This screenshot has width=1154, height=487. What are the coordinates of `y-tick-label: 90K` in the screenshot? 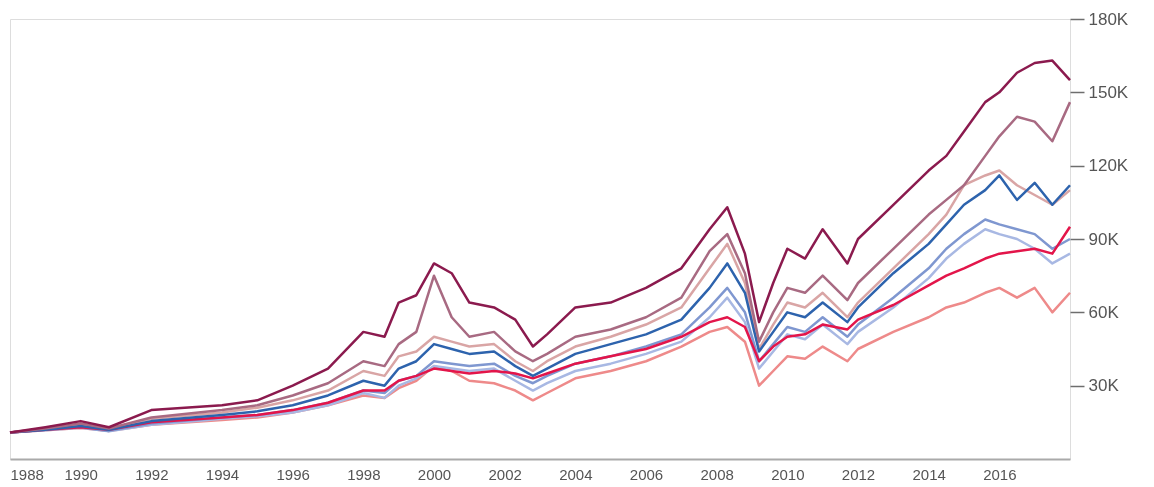 It's located at (1104, 239).